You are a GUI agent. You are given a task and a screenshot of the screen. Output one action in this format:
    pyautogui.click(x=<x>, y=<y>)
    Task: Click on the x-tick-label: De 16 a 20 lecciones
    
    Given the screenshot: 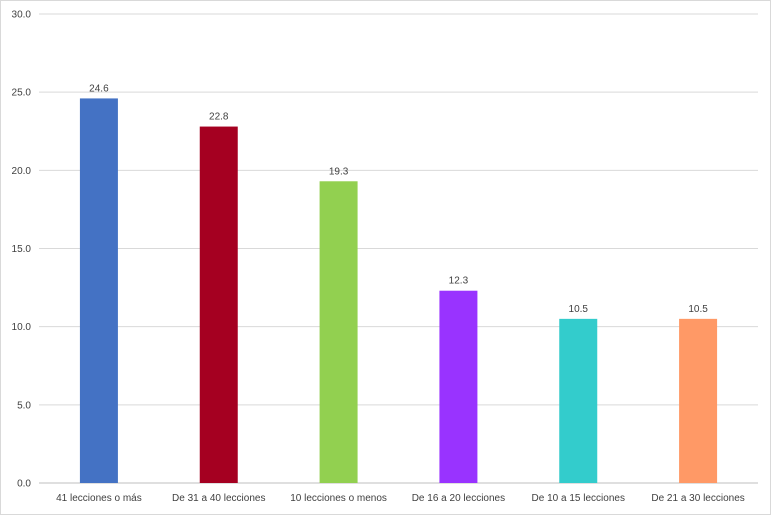 What is the action you would take?
    pyautogui.click(x=458, y=498)
    